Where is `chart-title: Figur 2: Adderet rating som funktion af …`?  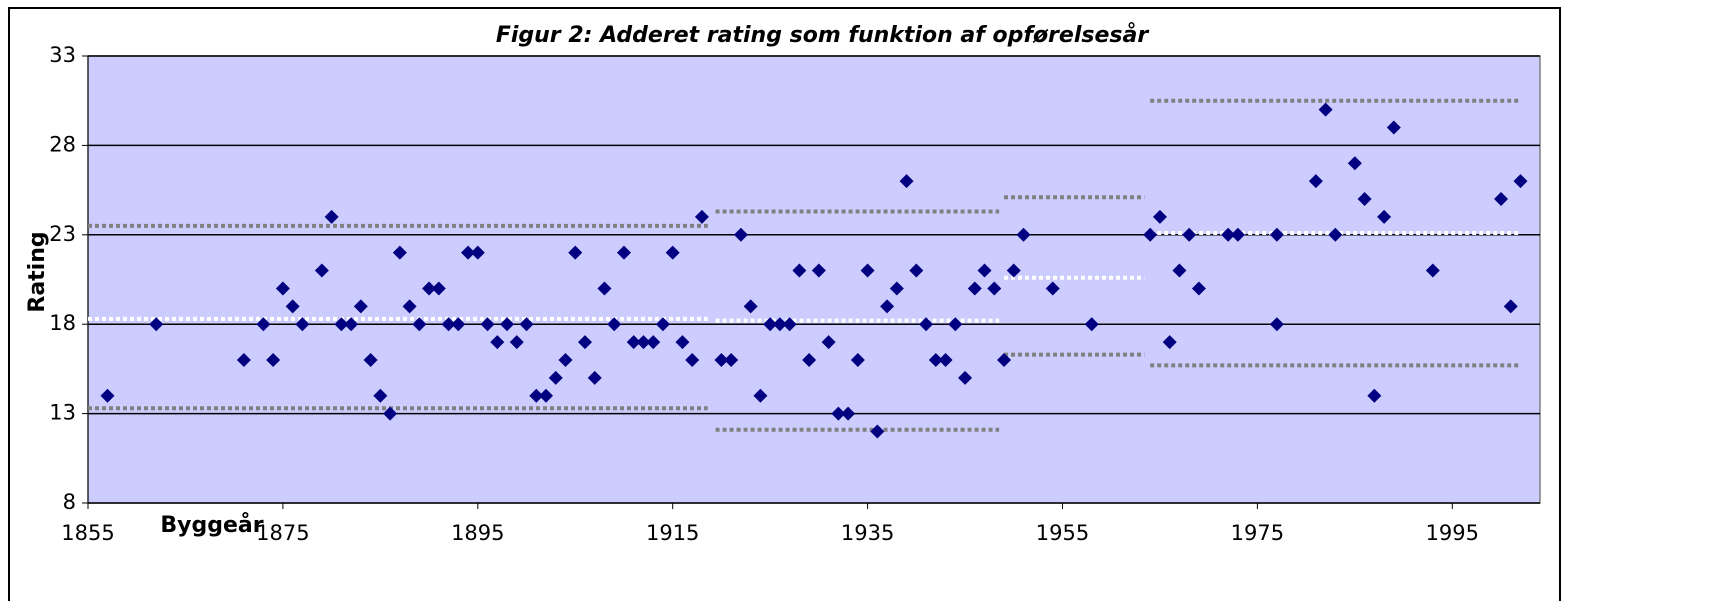
chart-title: Figur 2: Adderet rating som funktion af … is located at coordinates (822, 35).